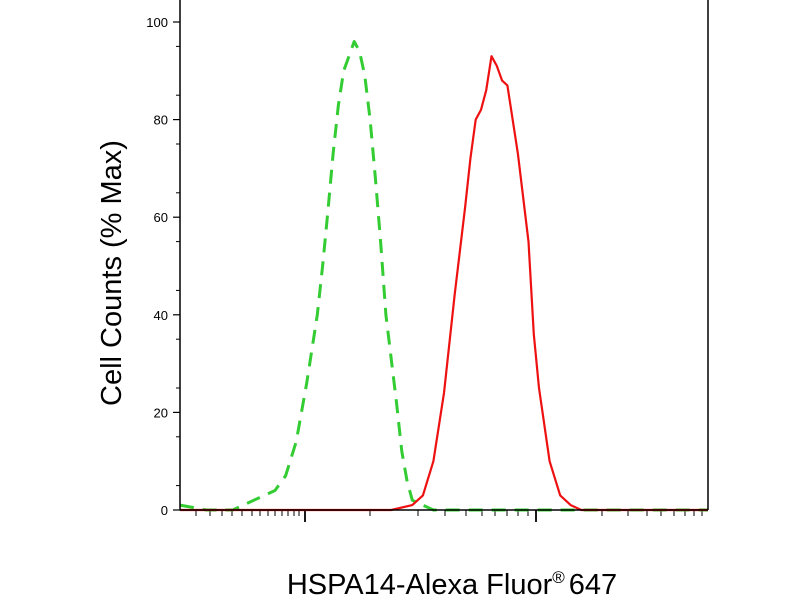 This screenshot has height=600, width=800. I want to click on x-axis, so click(449, 516).